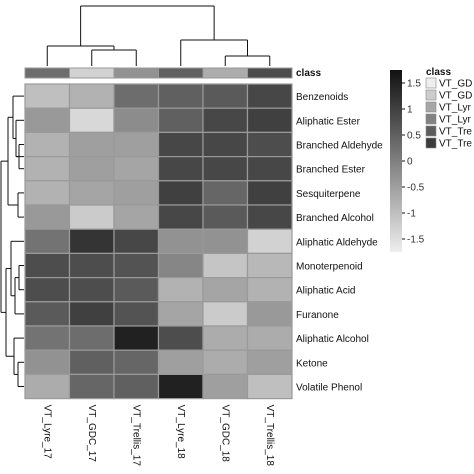 The height and width of the screenshot is (474, 474). I want to click on row-label: Sesquiterpene, so click(328, 194).